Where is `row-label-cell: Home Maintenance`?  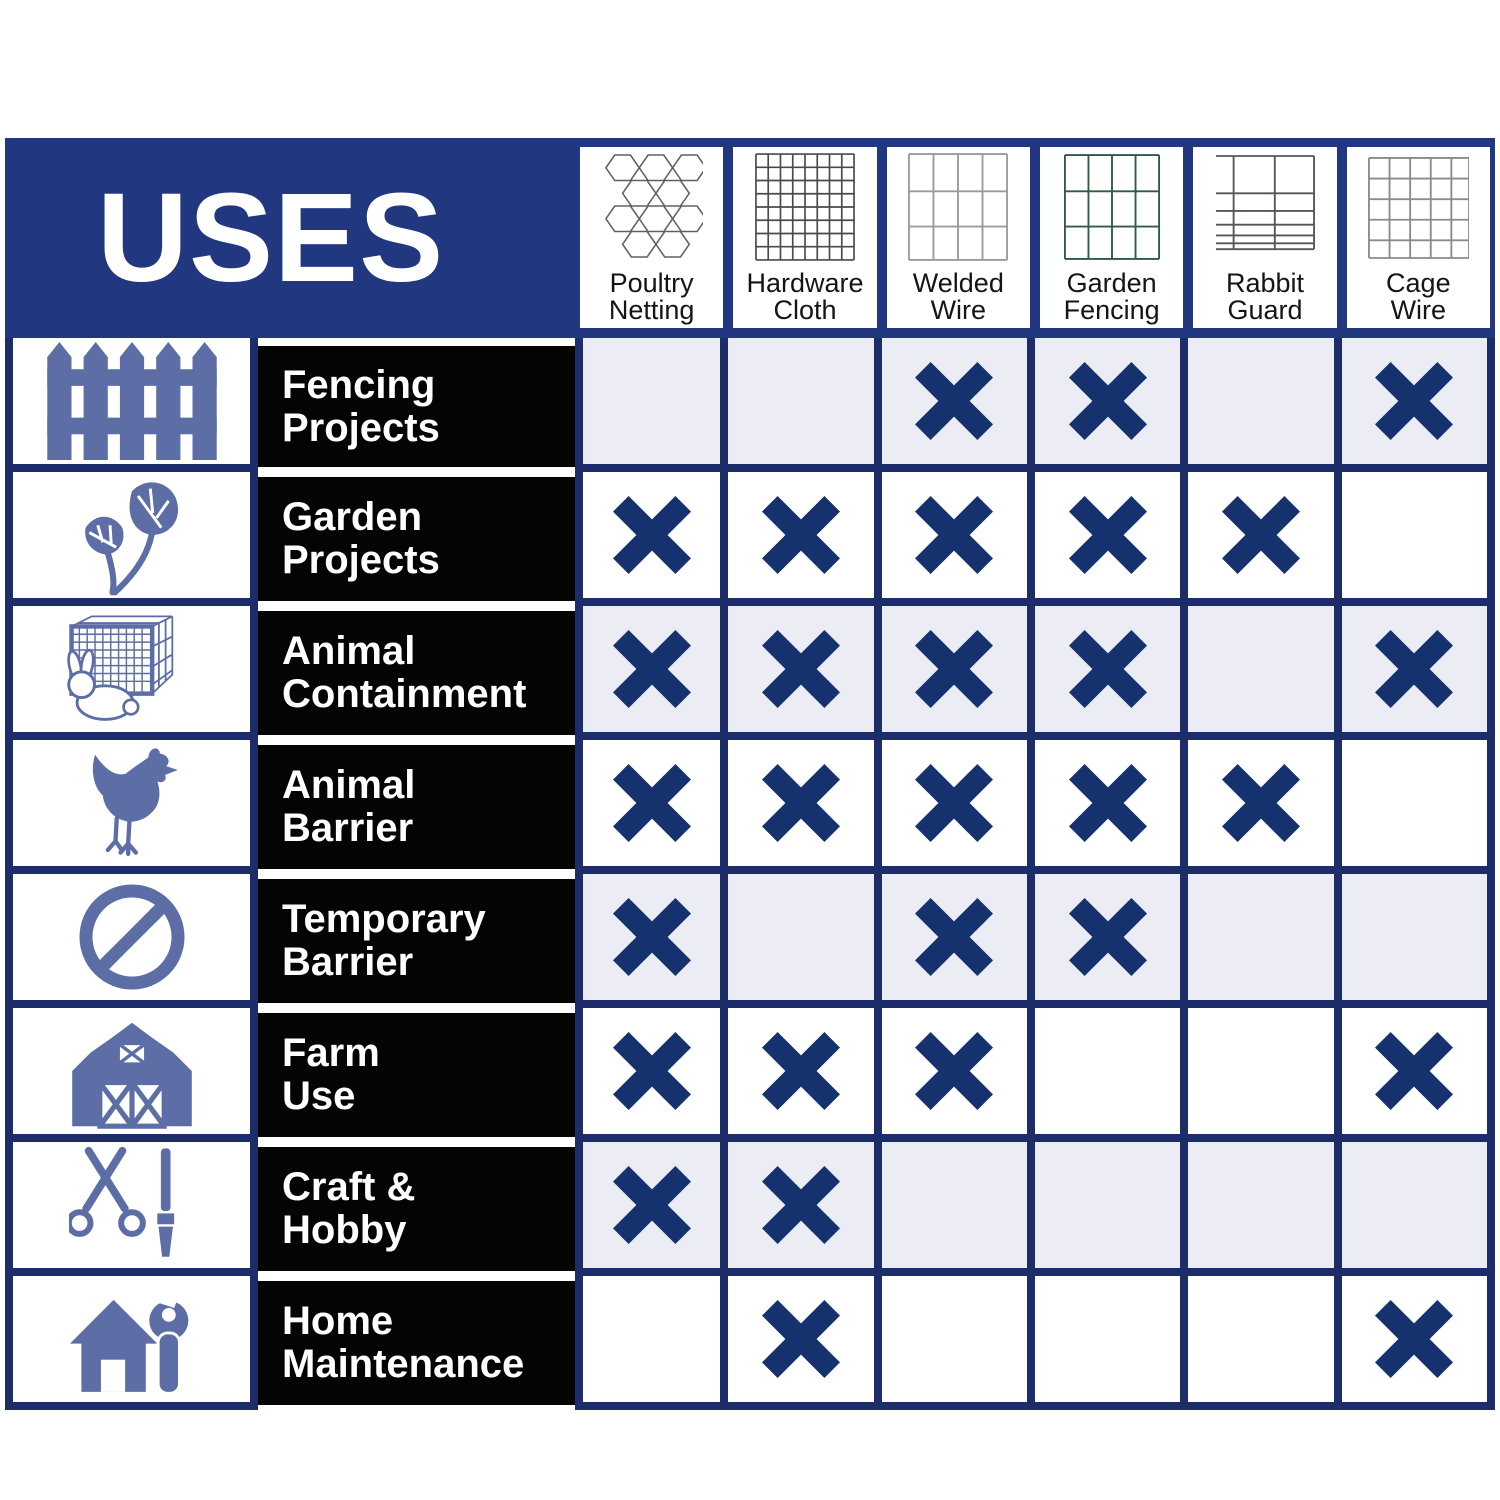 row-label-cell: Home Maintenance is located at coordinates (416, 1343).